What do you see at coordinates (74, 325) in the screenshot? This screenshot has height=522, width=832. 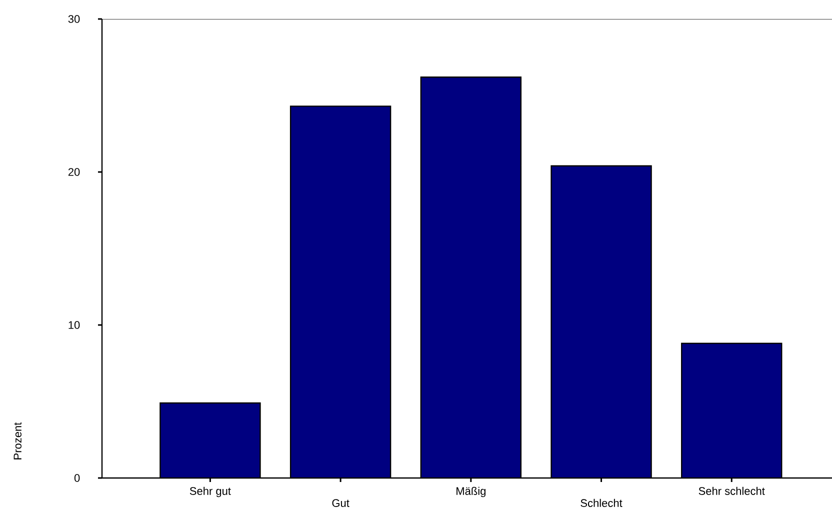 I see `y-tick-label: 10` at bounding box center [74, 325].